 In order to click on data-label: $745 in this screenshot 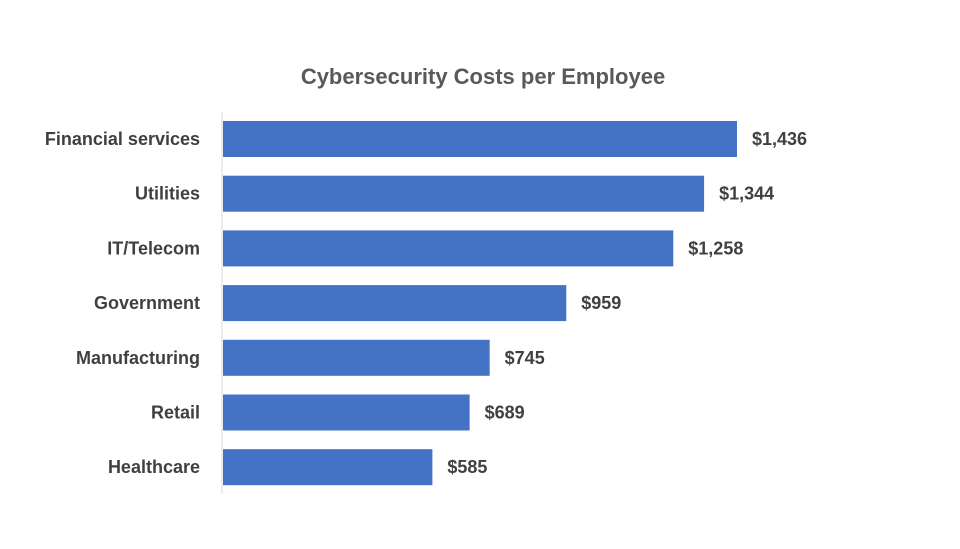, I will do `click(525, 358)`.